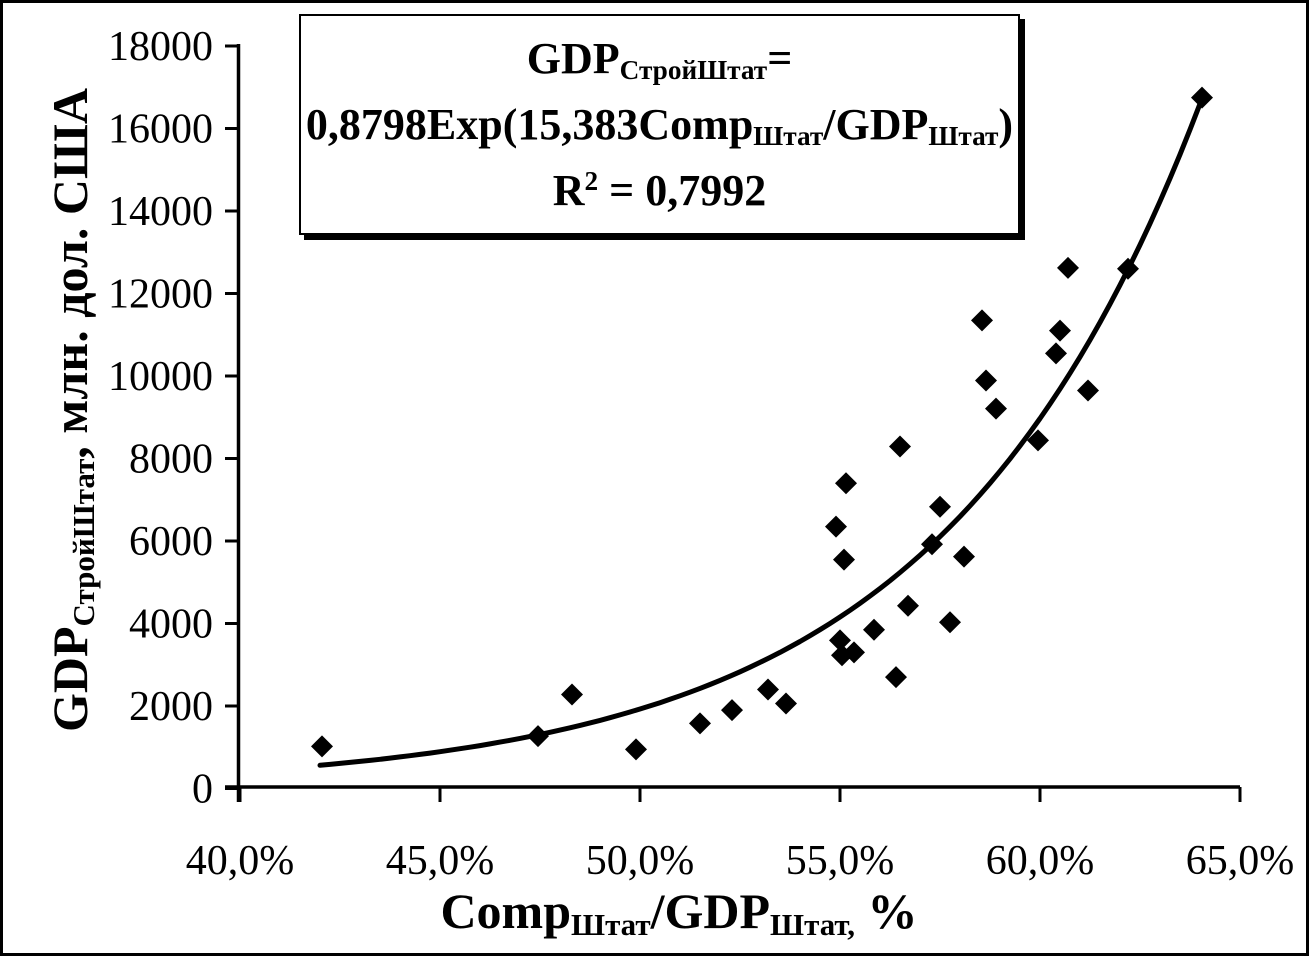 Image resolution: width=1309 pixels, height=956 pixels. Describe the element at coordinates (529, 124) in the screenshot. I see `text-segment: 0,8798Exp(15,383Comp` at that location.